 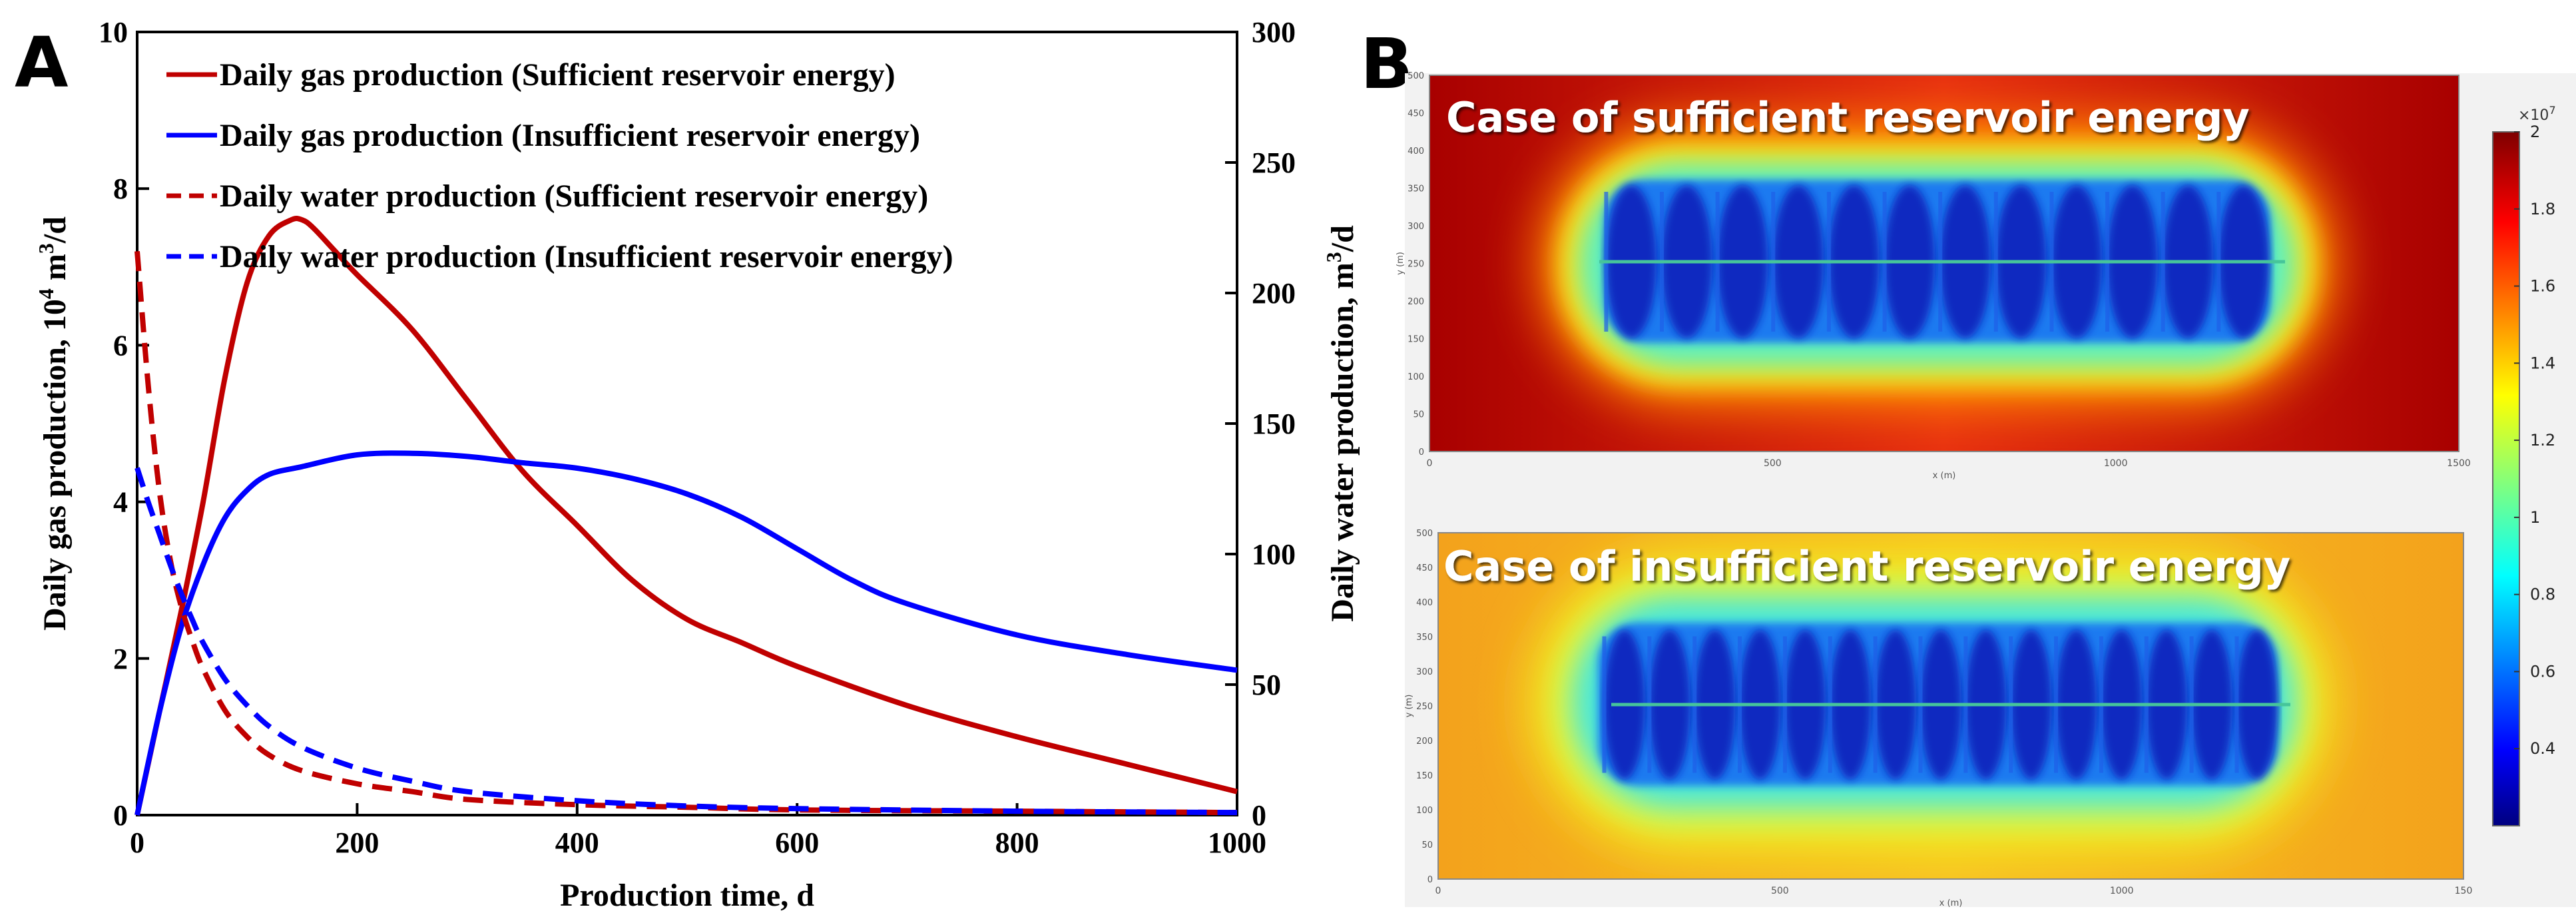 I want to click on y-right-tick-label: 150, so click(x=1274, y=424).